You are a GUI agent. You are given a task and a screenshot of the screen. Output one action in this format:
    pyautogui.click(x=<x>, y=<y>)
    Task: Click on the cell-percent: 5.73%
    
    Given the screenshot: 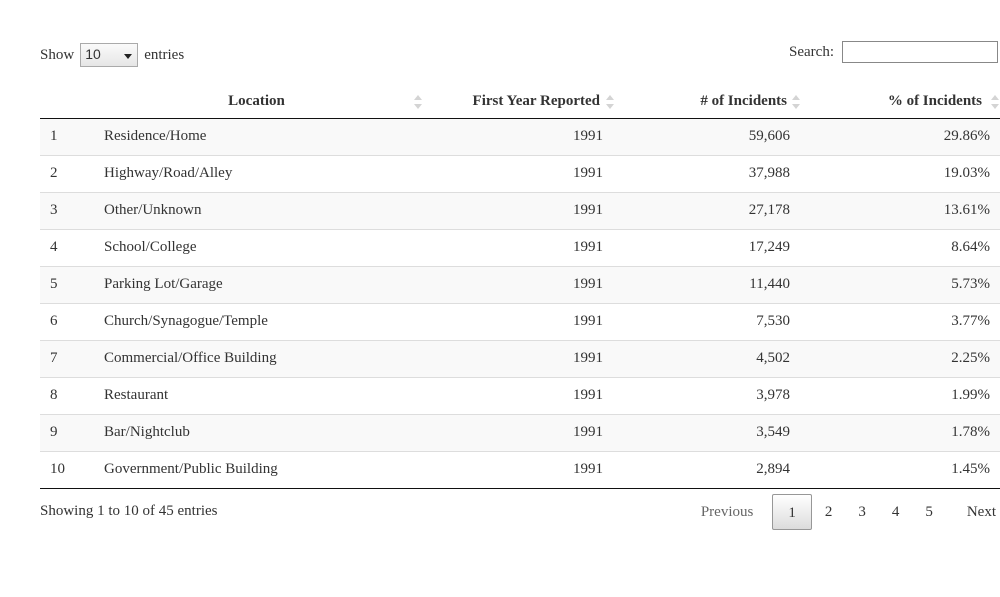 What is the action you would take?
    pyautogui.click(x=902, y=284)
    